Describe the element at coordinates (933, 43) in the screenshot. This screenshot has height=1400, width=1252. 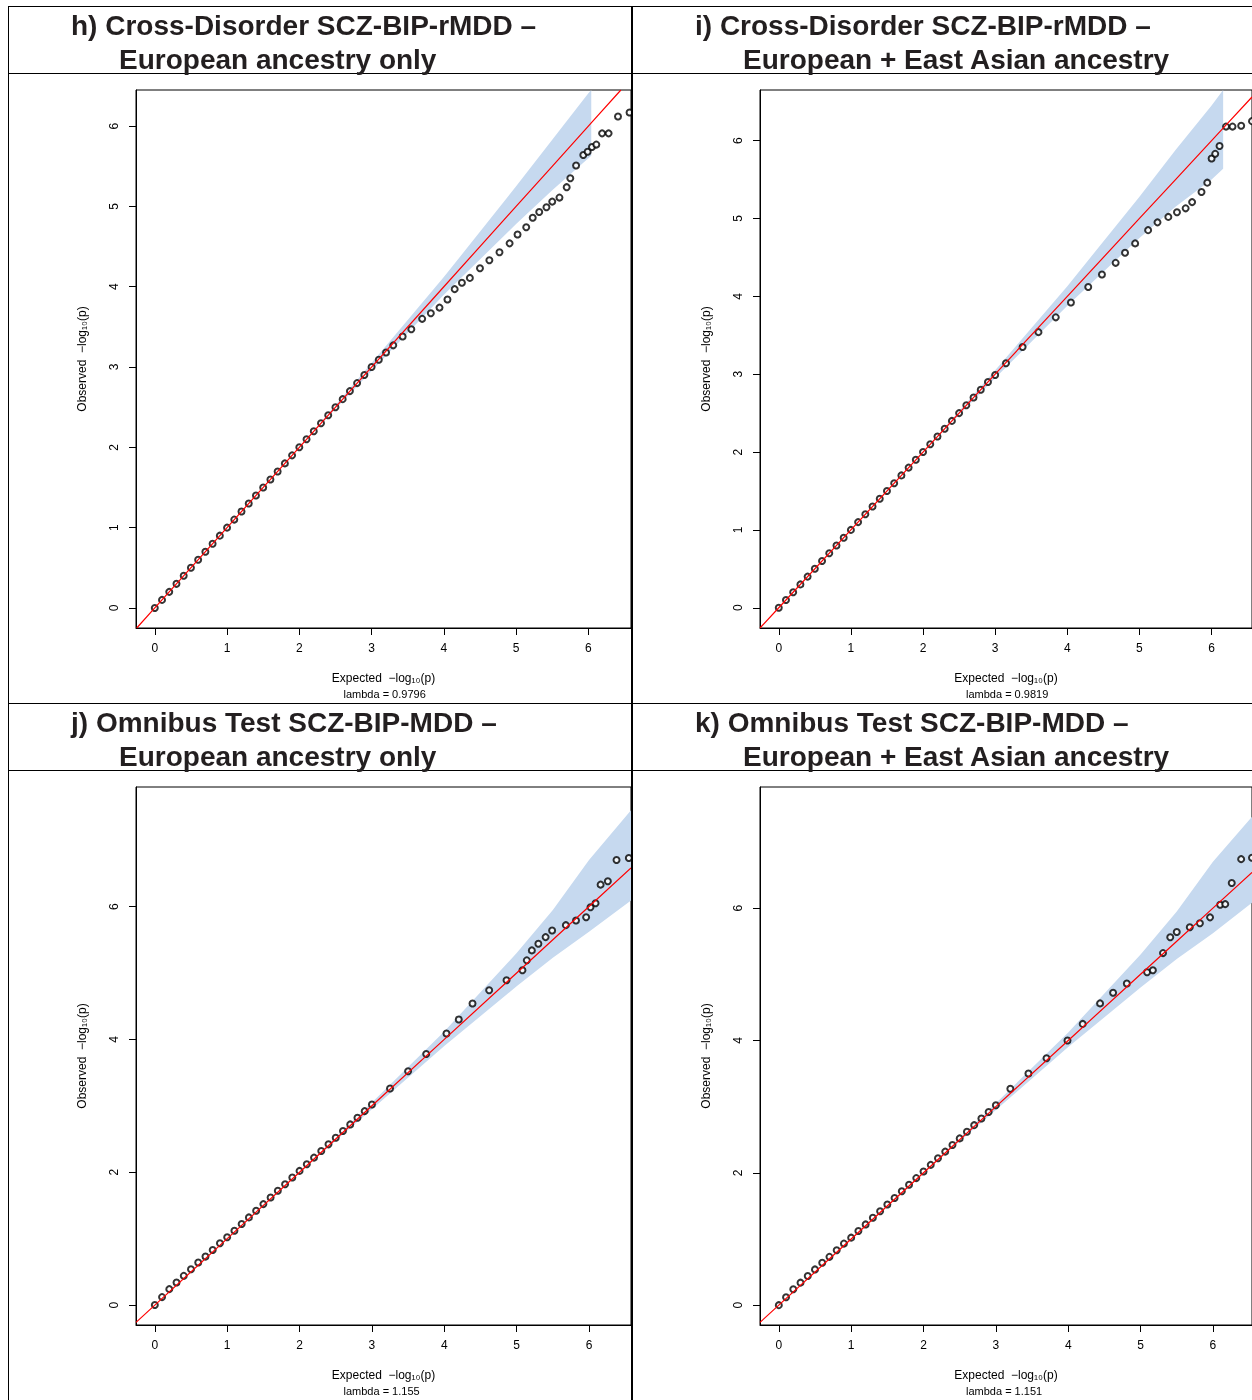
I see `chart-title: i) Cross-Disorder SCZ-BIP-rMDD – European + East Asian ancestry` at that location.